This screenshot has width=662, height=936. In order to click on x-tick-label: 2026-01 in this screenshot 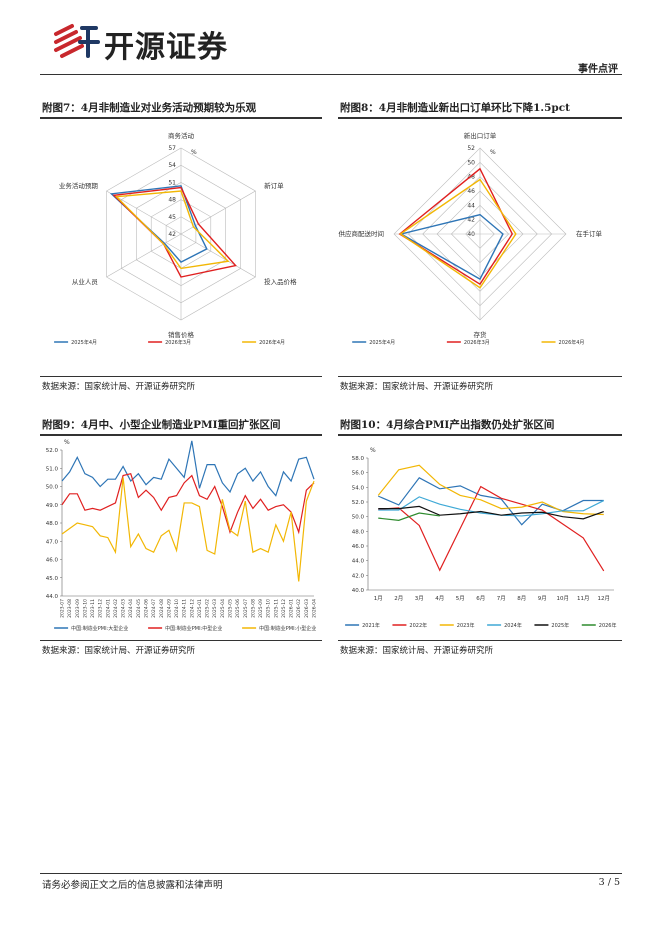, I will do `click(292, 608)`.